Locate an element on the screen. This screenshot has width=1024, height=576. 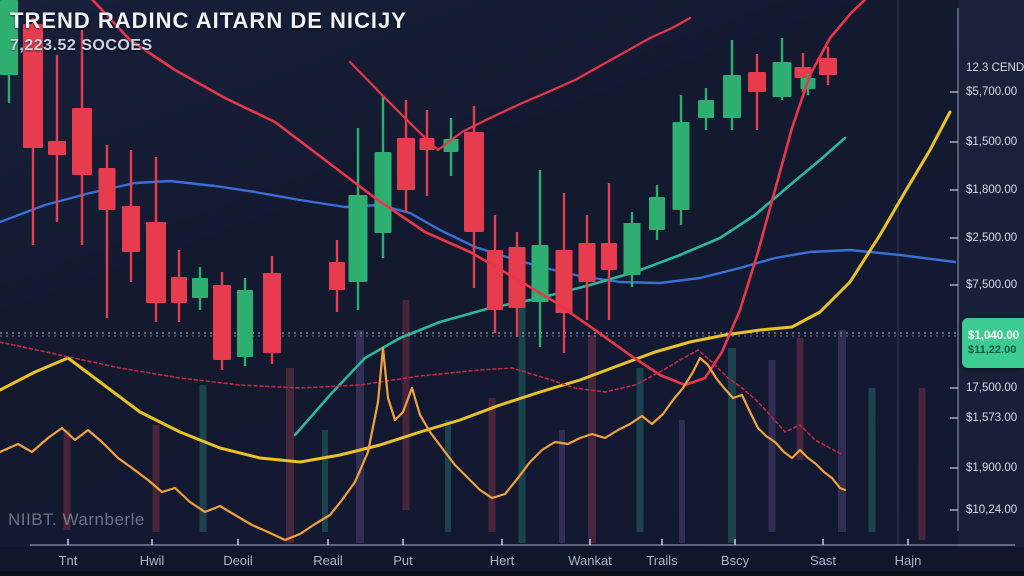
y-axis-price-label: $1,900.00 is located at coordinates (992, 468).